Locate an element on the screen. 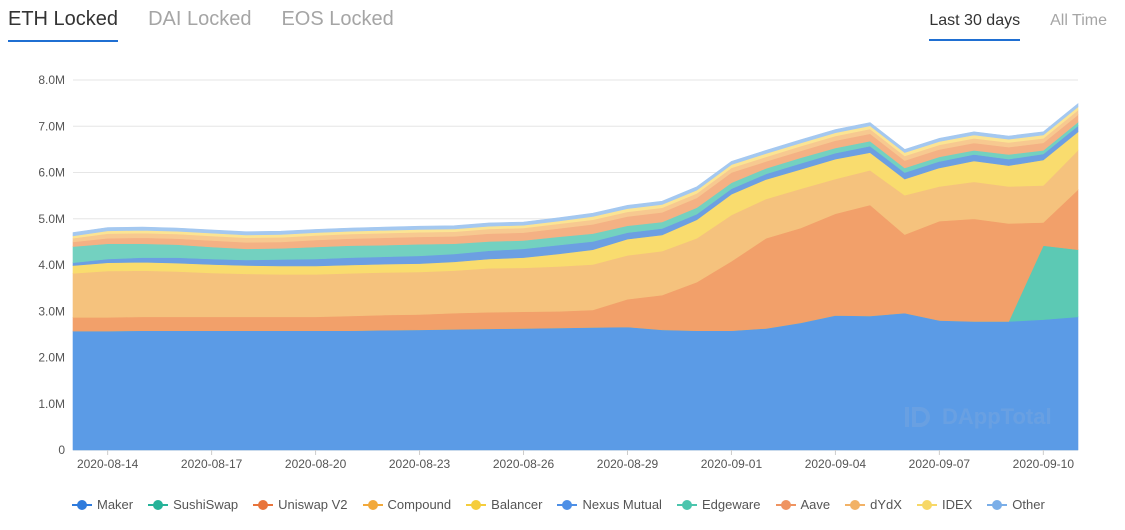  legend-item-compound: Compound is located at coordinates (407, 504).